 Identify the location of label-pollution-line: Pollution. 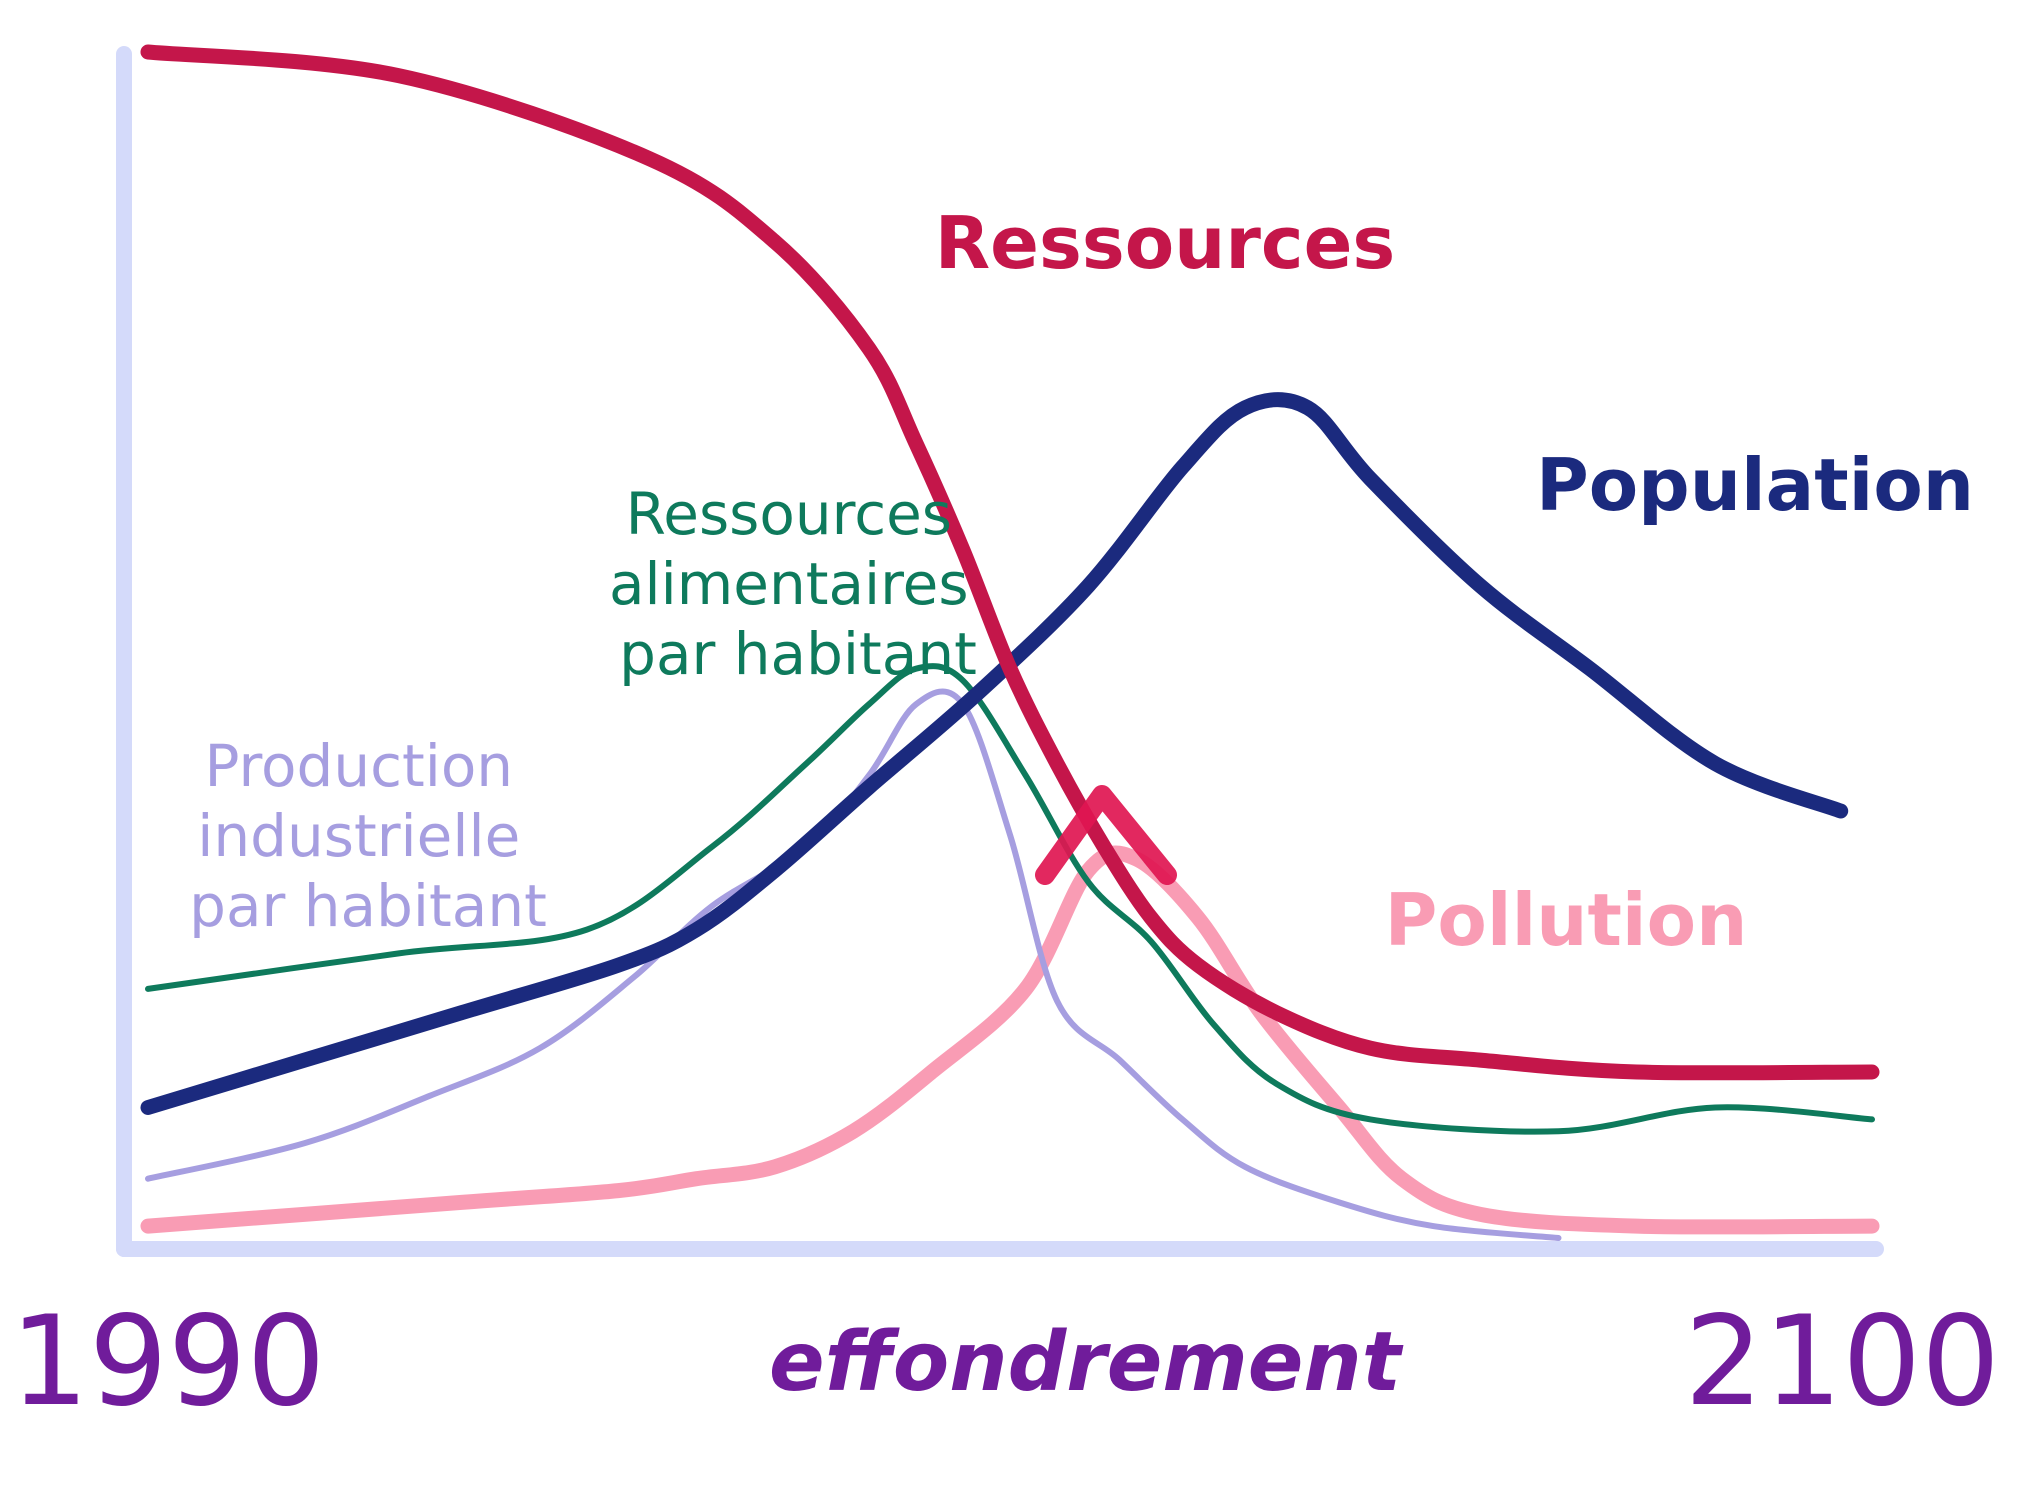
(1566, 920).